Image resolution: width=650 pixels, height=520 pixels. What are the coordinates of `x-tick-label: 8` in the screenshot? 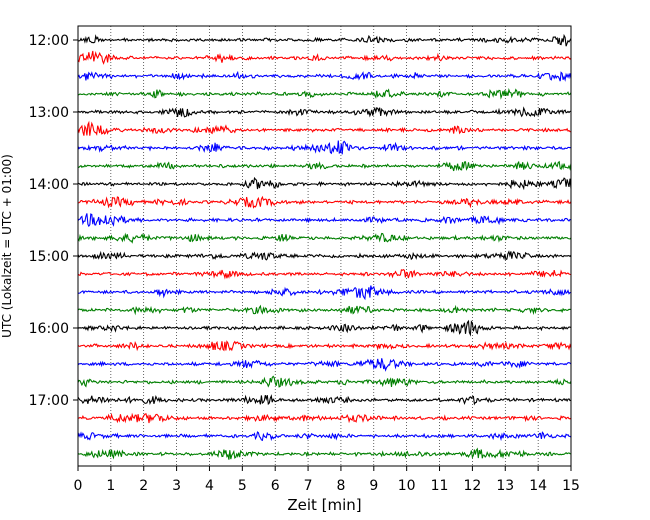 It's located at (340, 486).